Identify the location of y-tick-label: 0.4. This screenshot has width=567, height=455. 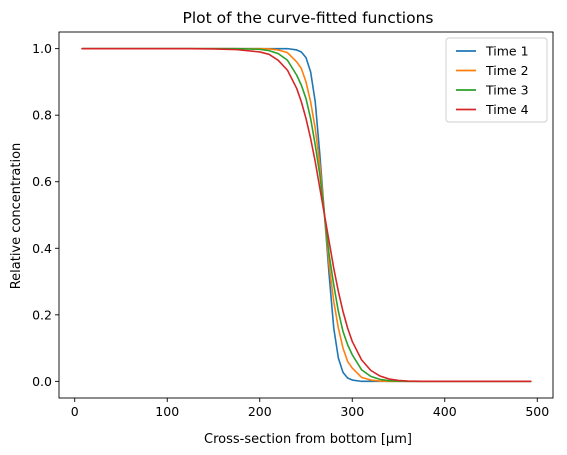
(42, 248).